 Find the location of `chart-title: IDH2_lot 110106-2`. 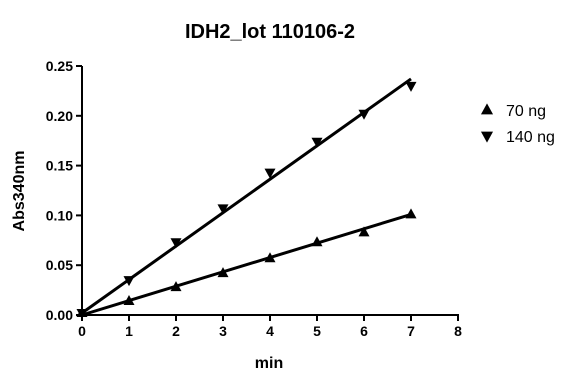

chart-title: IDH2_lot 110106-2 is located at coordinates (270, 32).